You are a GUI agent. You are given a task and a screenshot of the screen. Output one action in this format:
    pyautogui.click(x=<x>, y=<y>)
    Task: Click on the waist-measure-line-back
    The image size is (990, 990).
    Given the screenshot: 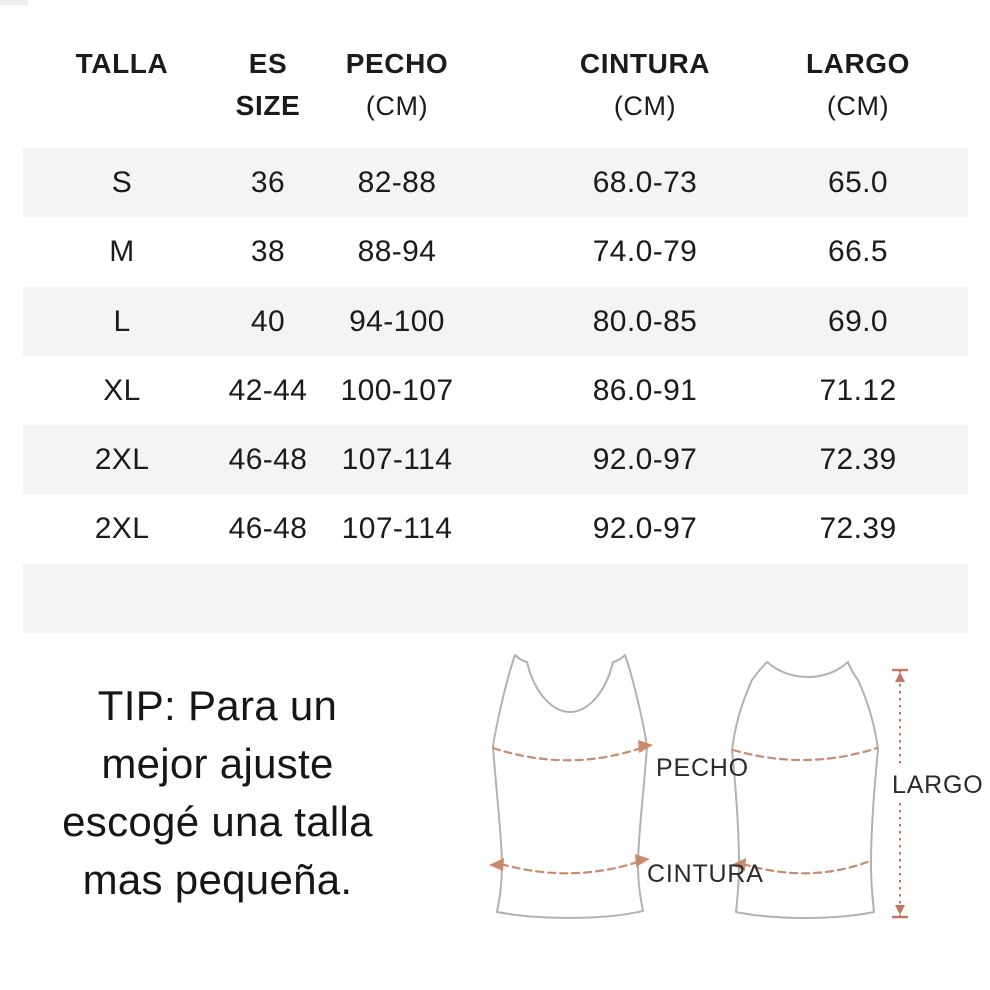 What is the action you would take?
    pyautogui.click(x=806, y=867)
    